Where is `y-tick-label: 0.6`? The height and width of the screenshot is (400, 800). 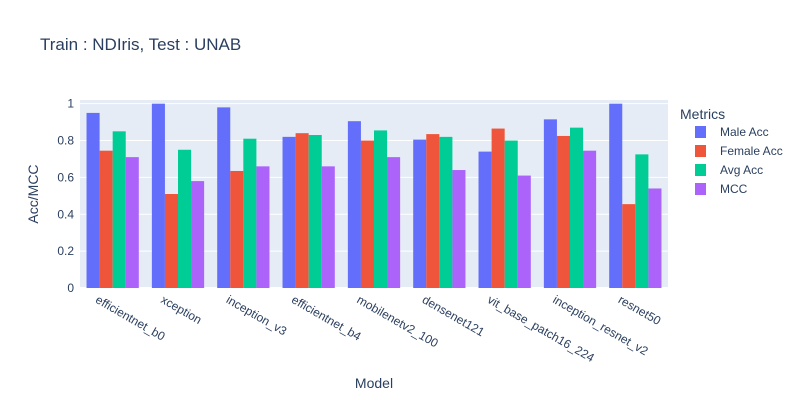
y-tick-label: 0.6 is located at coordinates (65, 177).